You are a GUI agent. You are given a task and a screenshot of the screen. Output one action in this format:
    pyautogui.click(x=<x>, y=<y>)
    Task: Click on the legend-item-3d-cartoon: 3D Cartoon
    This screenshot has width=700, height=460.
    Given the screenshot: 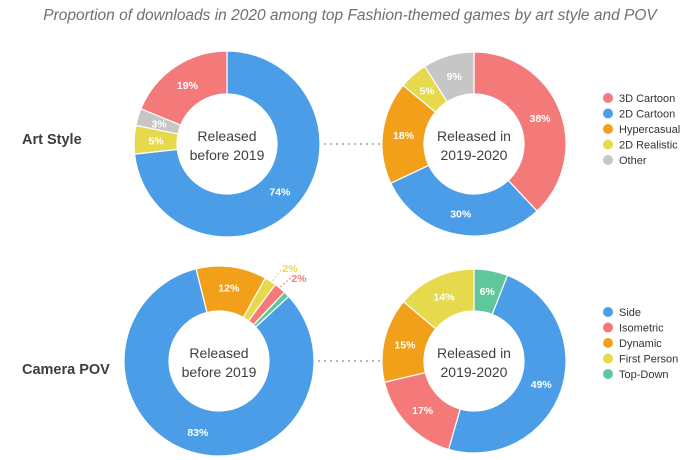 What is the action you would take?
    pyautogui.click(x=647, y=99)
    